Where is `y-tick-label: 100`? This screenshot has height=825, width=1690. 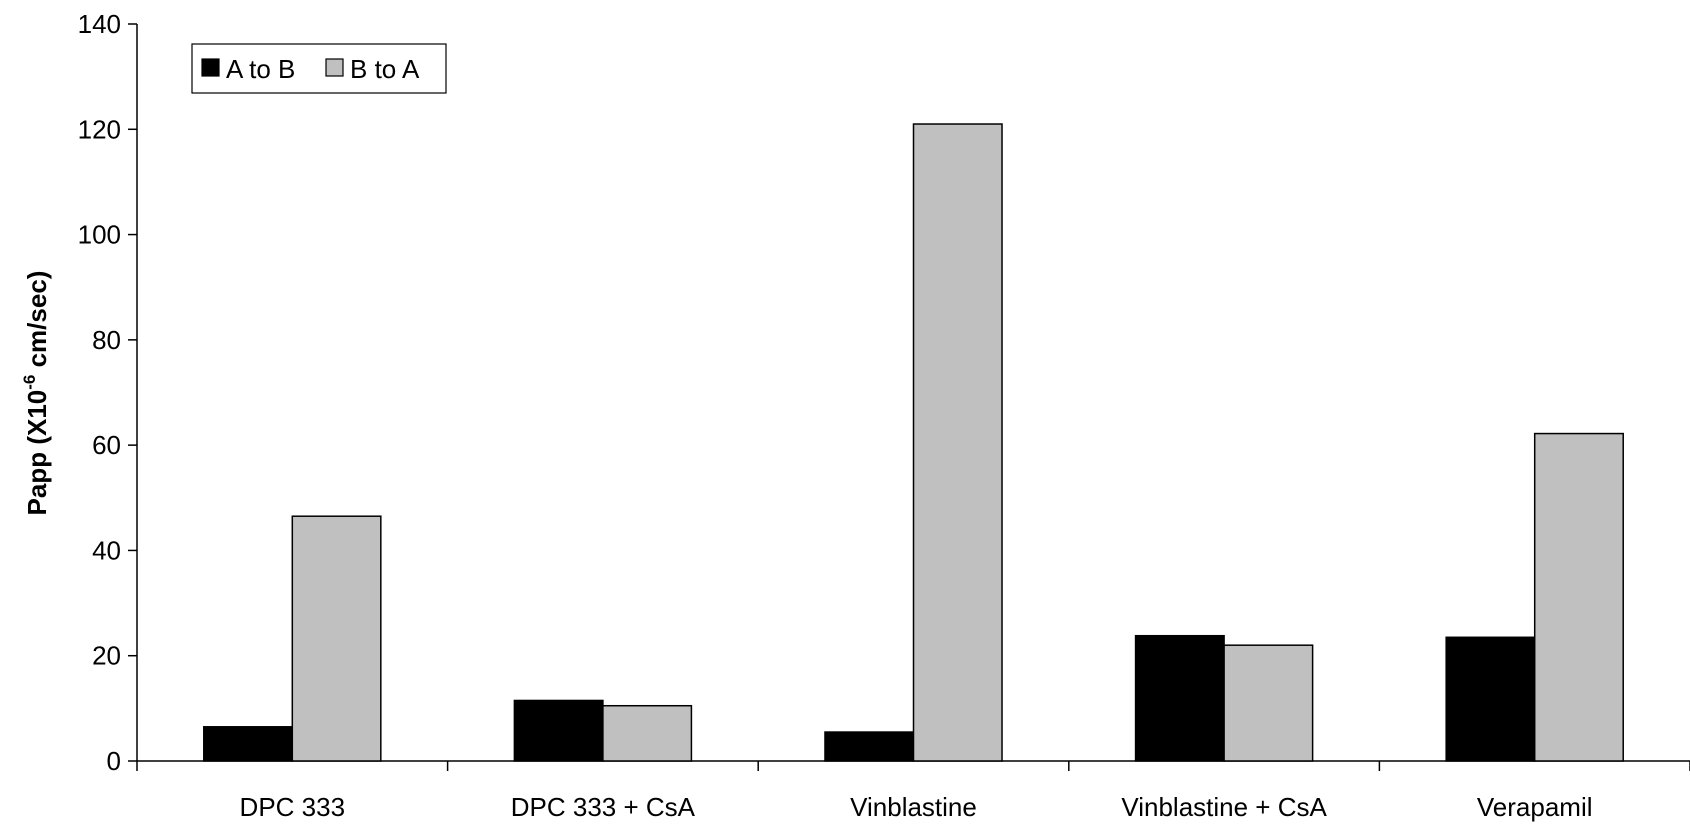 y-tick-label: 100 is located at coordinates (99, 235).